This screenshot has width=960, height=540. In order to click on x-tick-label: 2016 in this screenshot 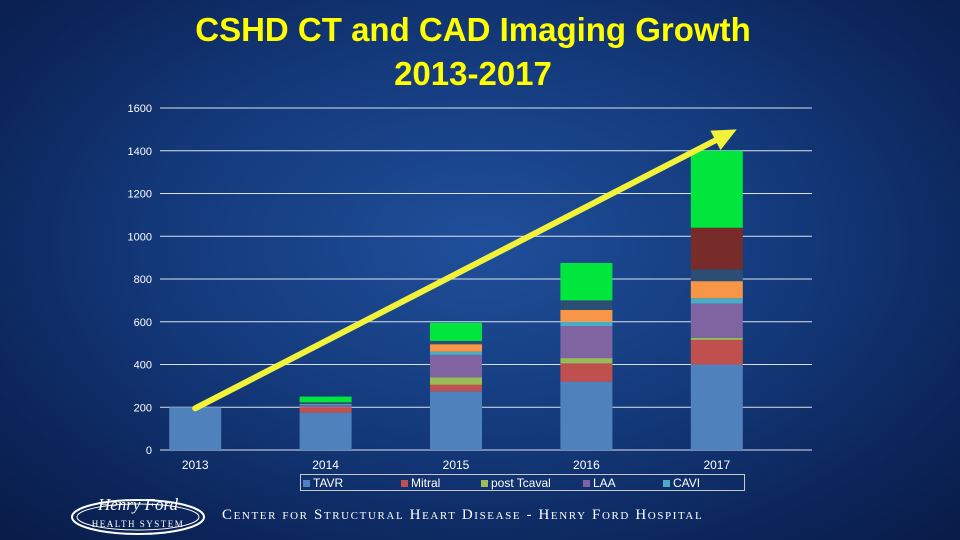, I will do `click(586, 465)`.